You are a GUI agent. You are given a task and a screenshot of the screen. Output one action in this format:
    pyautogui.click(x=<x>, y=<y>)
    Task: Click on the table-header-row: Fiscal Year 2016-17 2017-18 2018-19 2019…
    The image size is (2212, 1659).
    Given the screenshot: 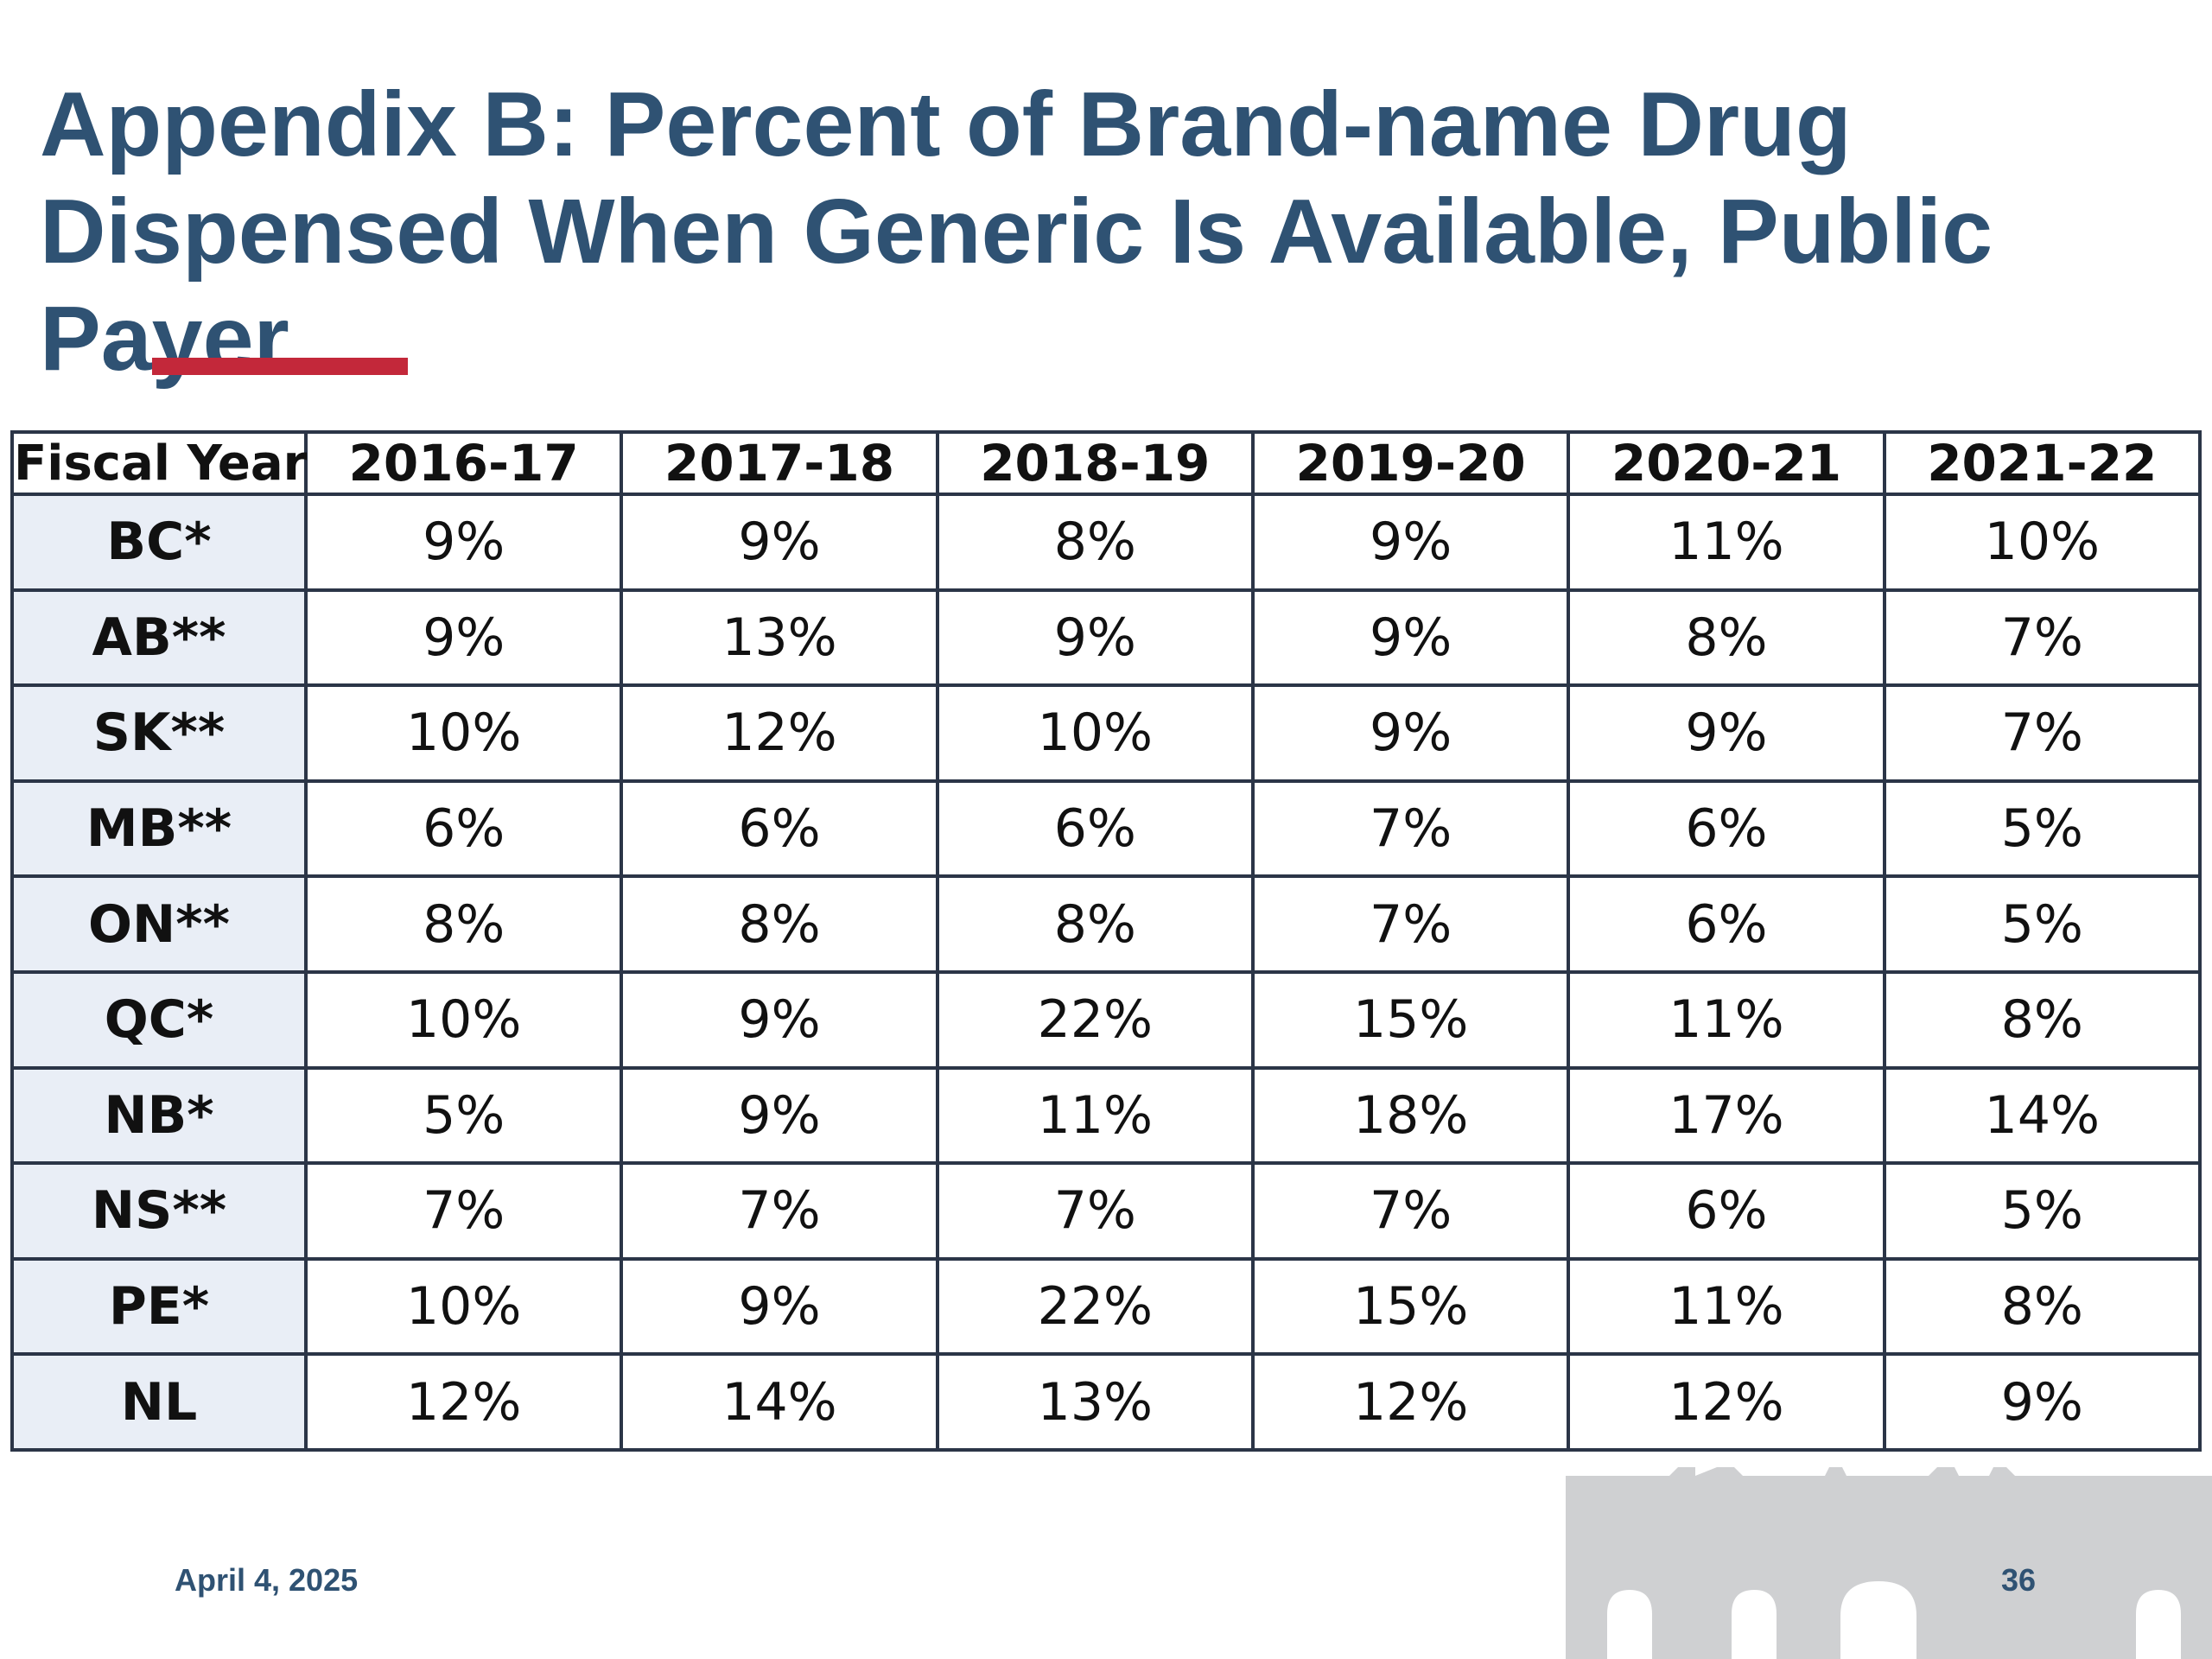 What is the action you would take?
    pyautogui.click(x=1106, y=463)
    